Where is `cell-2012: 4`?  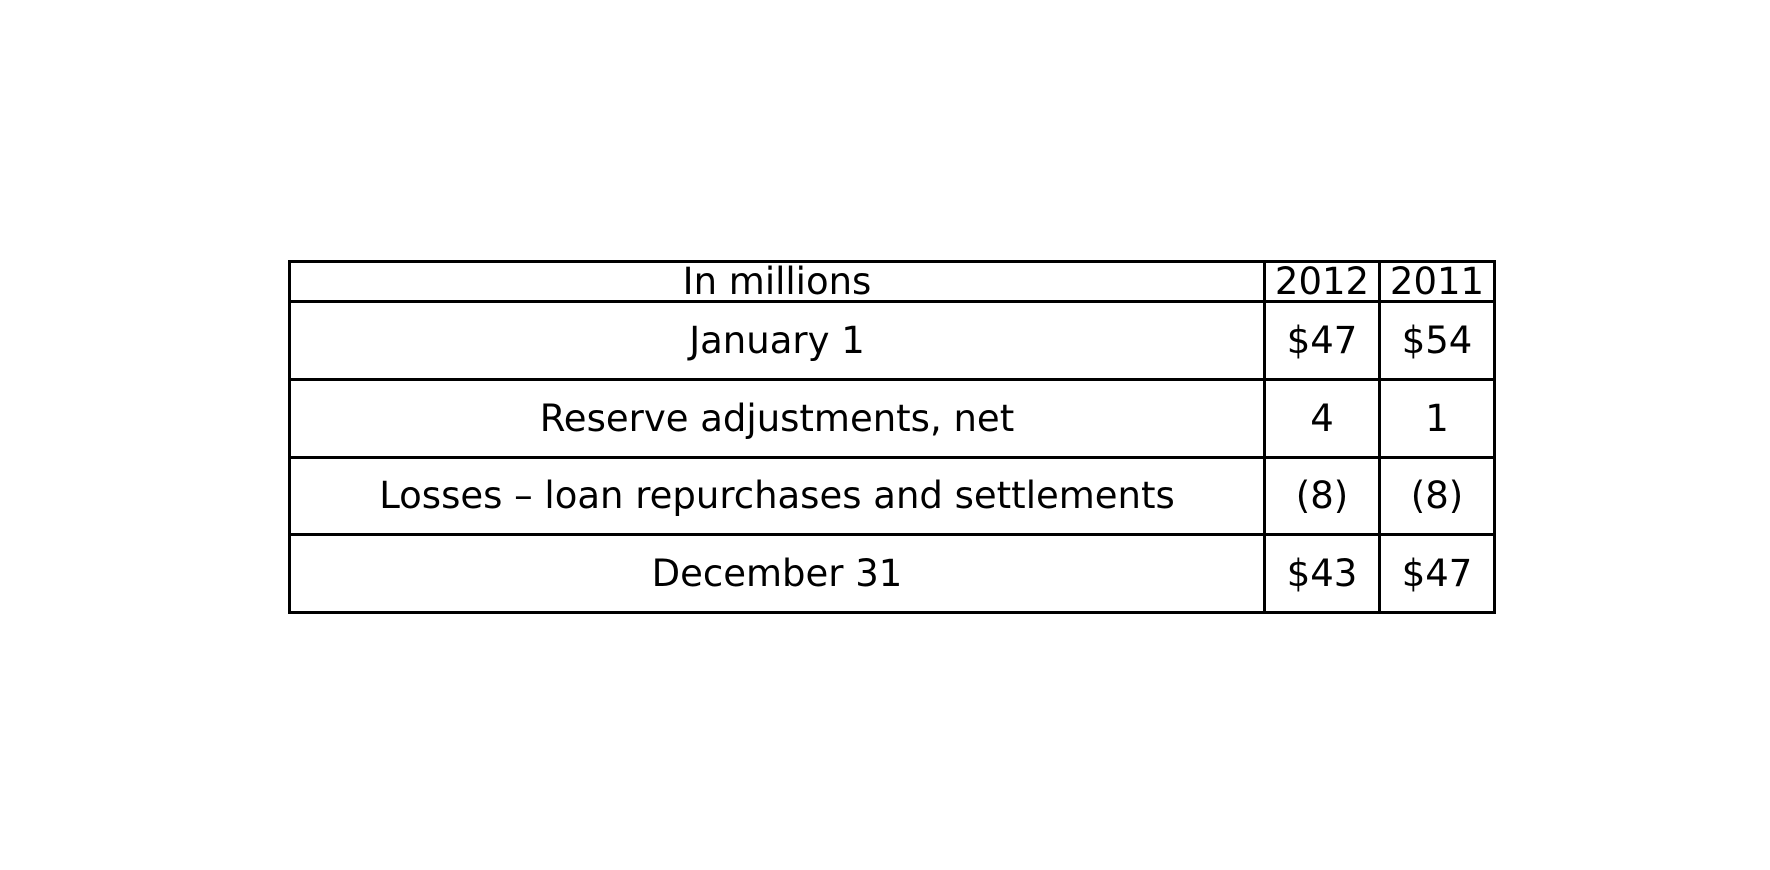 cell-2012: 4 is located at coordinates (1322, 418).